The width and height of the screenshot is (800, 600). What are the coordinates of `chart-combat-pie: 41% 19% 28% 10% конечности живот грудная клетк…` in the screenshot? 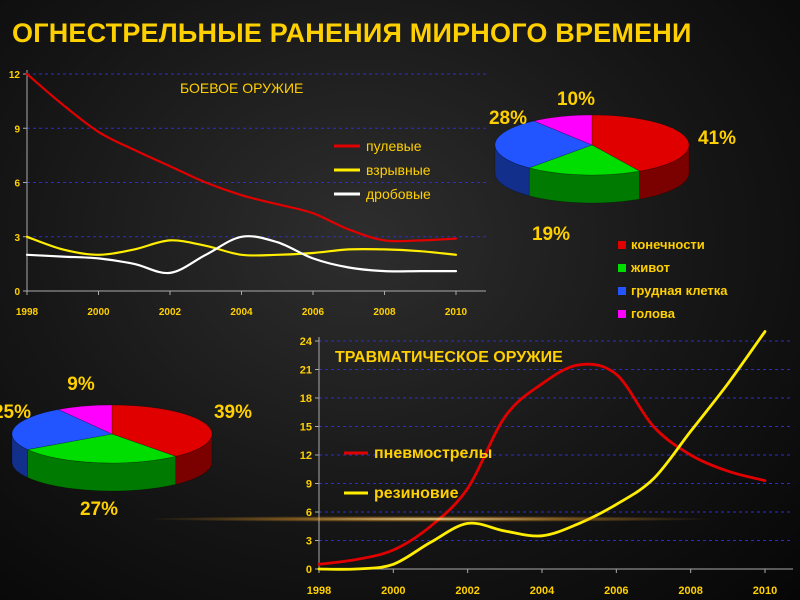 It's located at (612, 205).